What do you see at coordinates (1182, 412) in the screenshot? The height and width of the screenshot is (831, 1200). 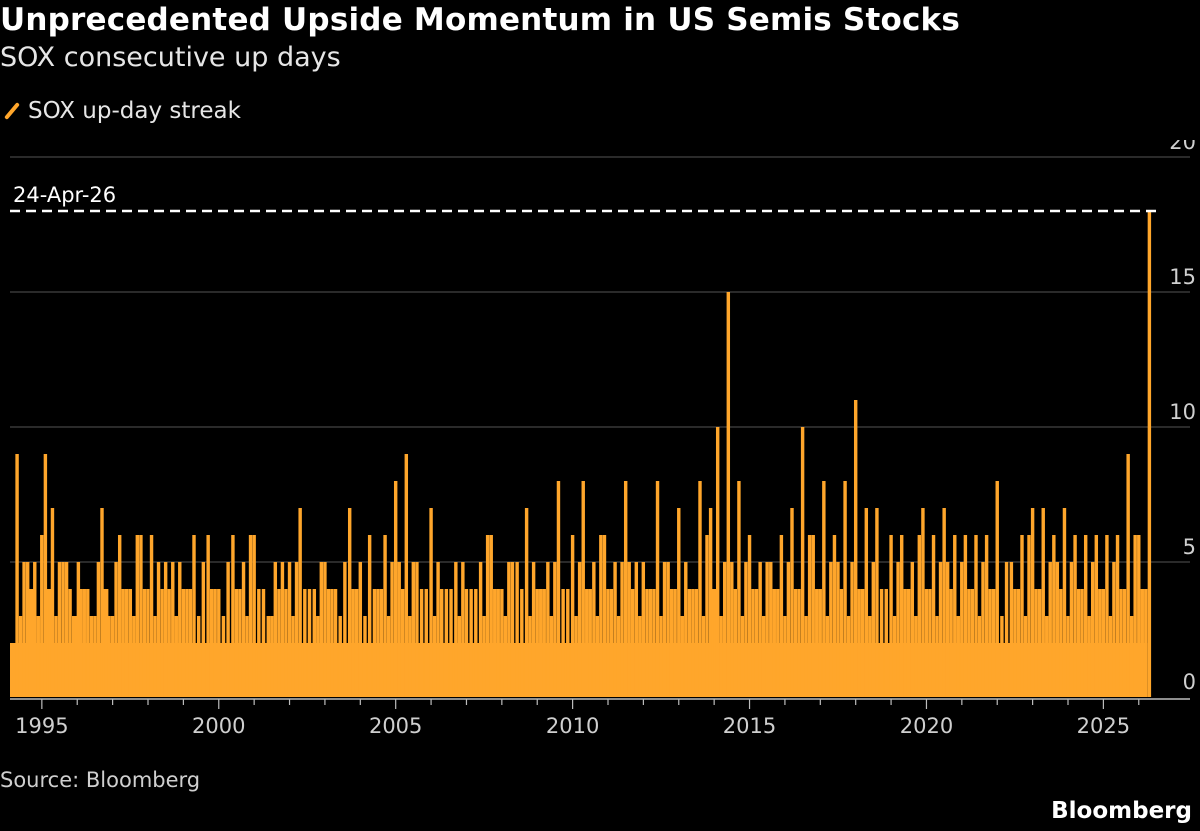 I see `y-tick-label: 10` at bounding box center [1182, 412].